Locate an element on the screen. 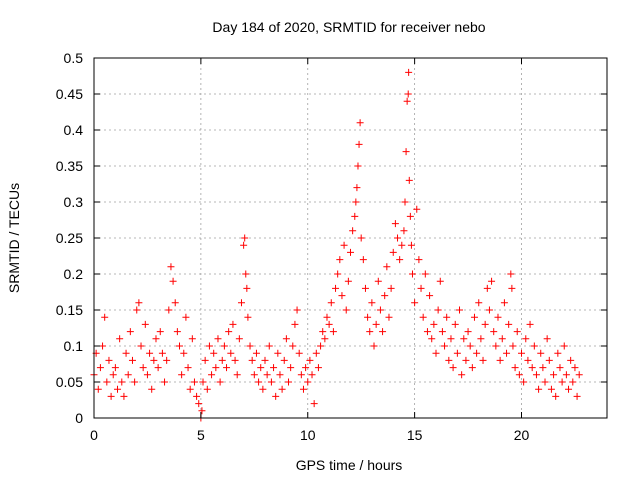 Image resolution: width=640 pixels, height=480 pixels. y-tick-label: 0.5 is located at coordinates (74, 58).